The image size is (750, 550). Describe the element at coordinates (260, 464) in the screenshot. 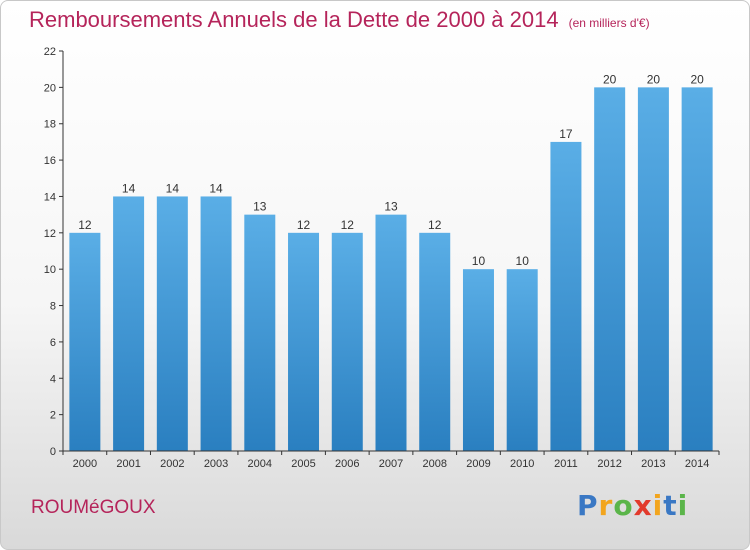

I see `x-tick-label-2004: 2004` at that location.